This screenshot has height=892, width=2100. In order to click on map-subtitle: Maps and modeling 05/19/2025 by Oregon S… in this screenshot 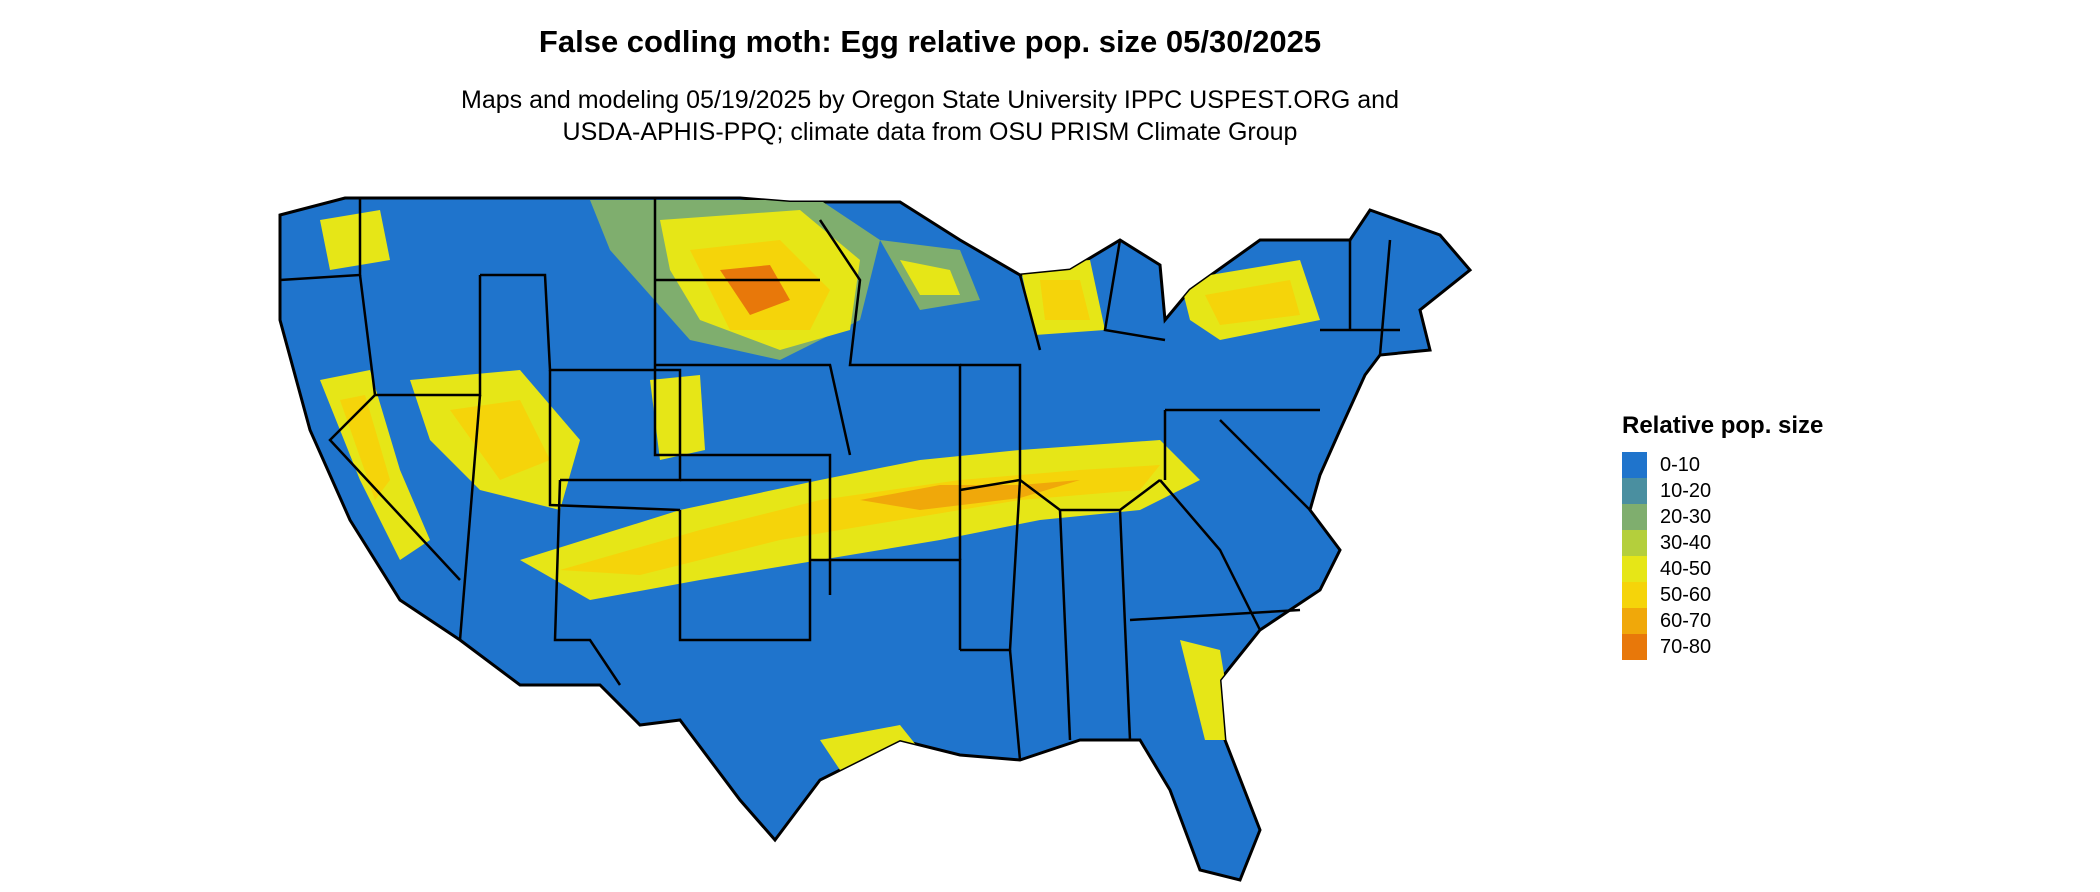, I will do `click(930, 116)`.